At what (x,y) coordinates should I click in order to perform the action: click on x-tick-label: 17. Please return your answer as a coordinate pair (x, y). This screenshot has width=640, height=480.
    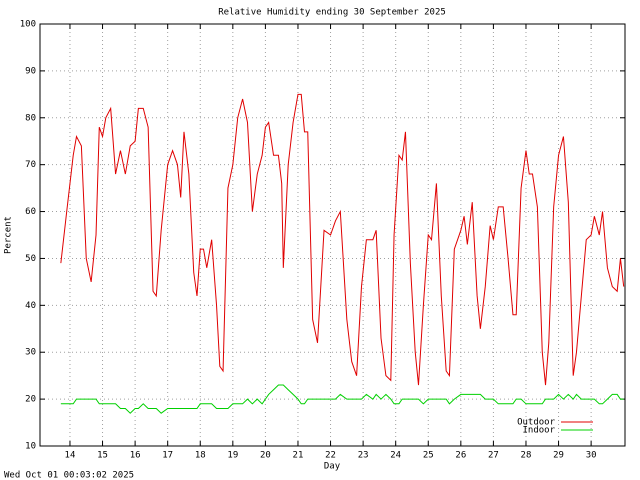
    Looking at the image, I should click on (167, 456).